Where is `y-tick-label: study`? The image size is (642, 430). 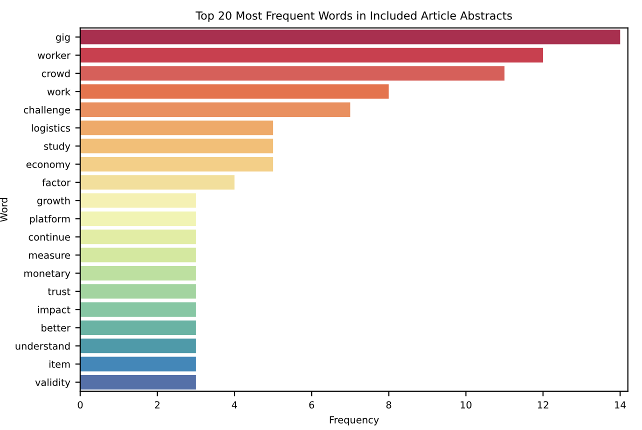
y-tick-label: study is located at coordinates (57, 147).